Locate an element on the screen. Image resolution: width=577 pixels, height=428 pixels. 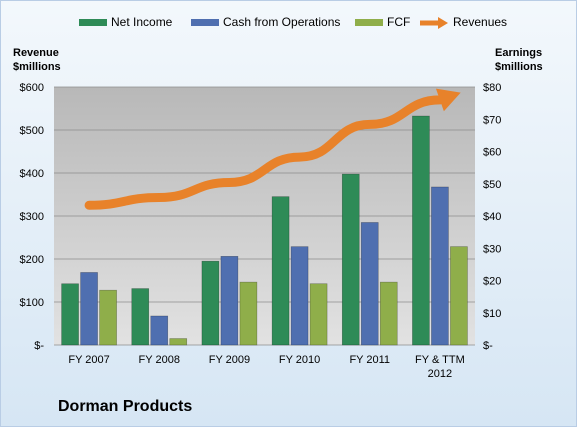
legend-label-revenues: Revenues is located at coordinates (480, 22).